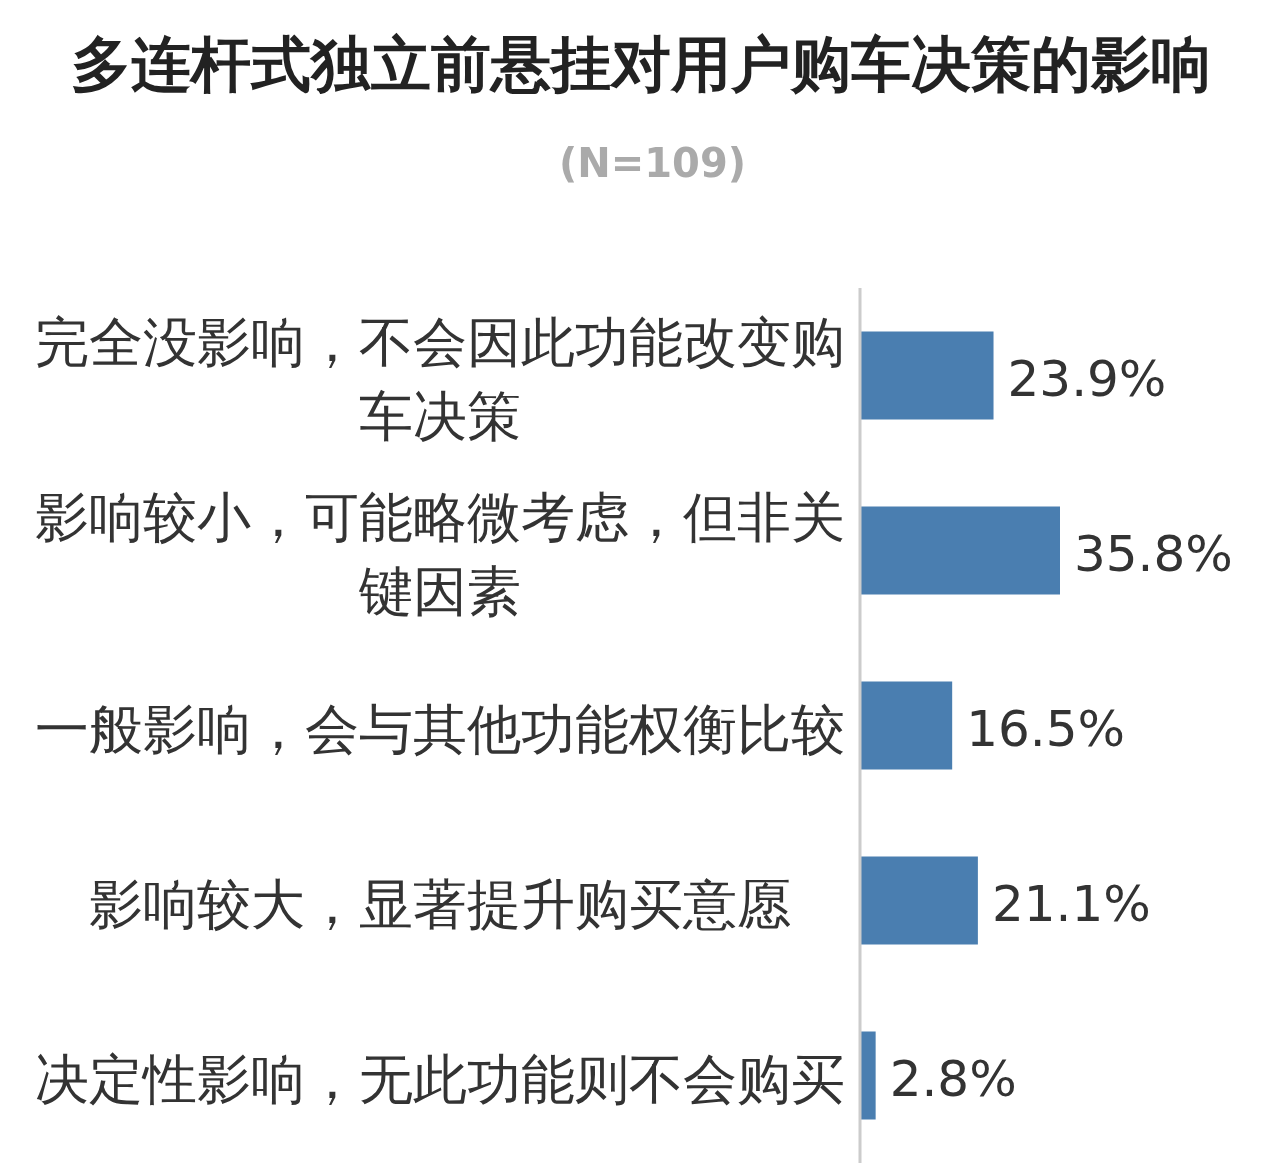 This screenshot has height=1176, width=1281. I want to click on y-tick-label: 影响较大，显著提升购买意愿, so click(440, 904).